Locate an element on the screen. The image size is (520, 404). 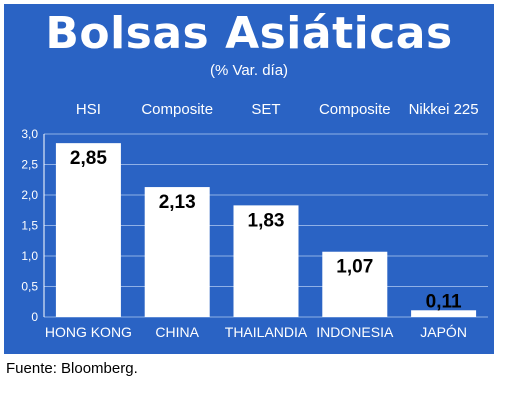
x-tick-label: INDONESIA is located at coordinates (355, 332).